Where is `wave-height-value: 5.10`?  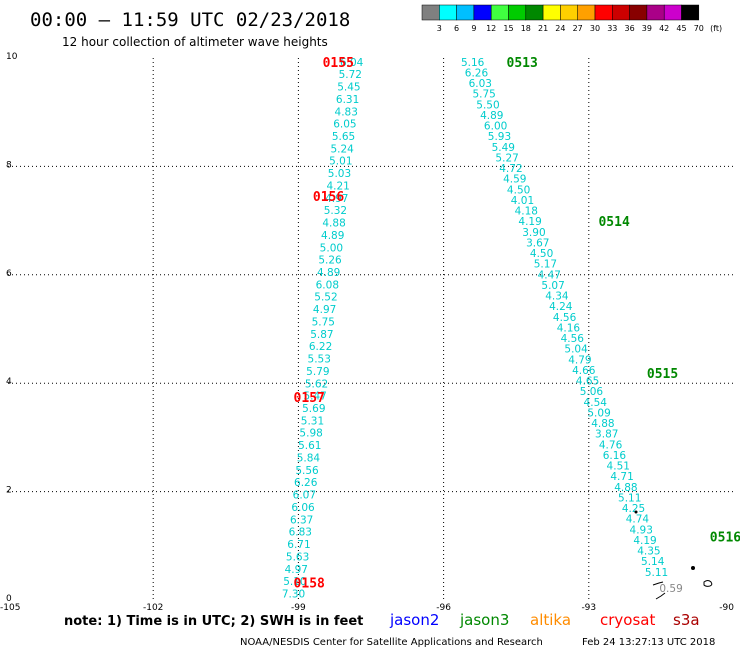
wave-height-value: 5.10 is located at coordinates (294, 582).